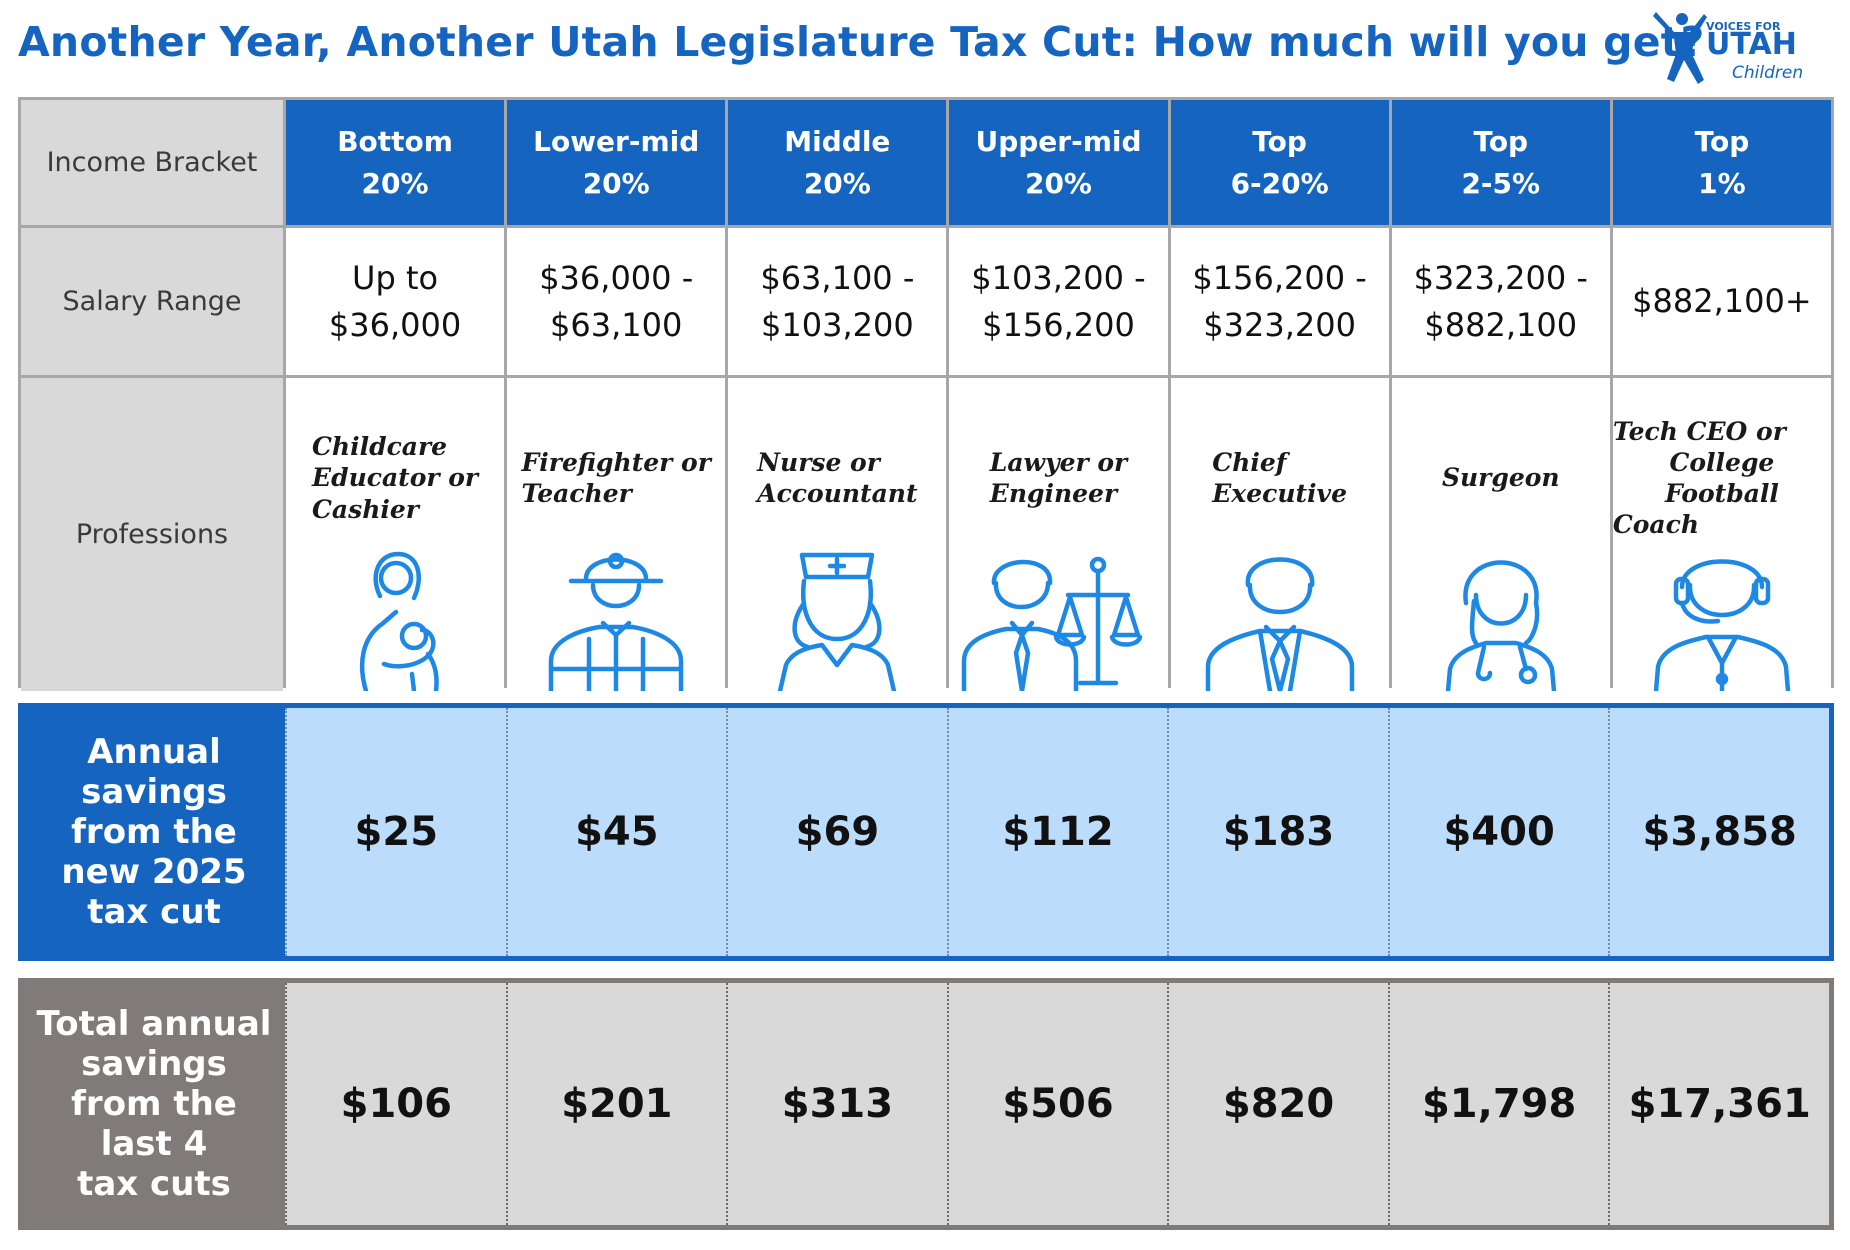  I want to click on voices-for-utah-children-logo: VOICES FOR UTAH Children, so click(1727, 49).